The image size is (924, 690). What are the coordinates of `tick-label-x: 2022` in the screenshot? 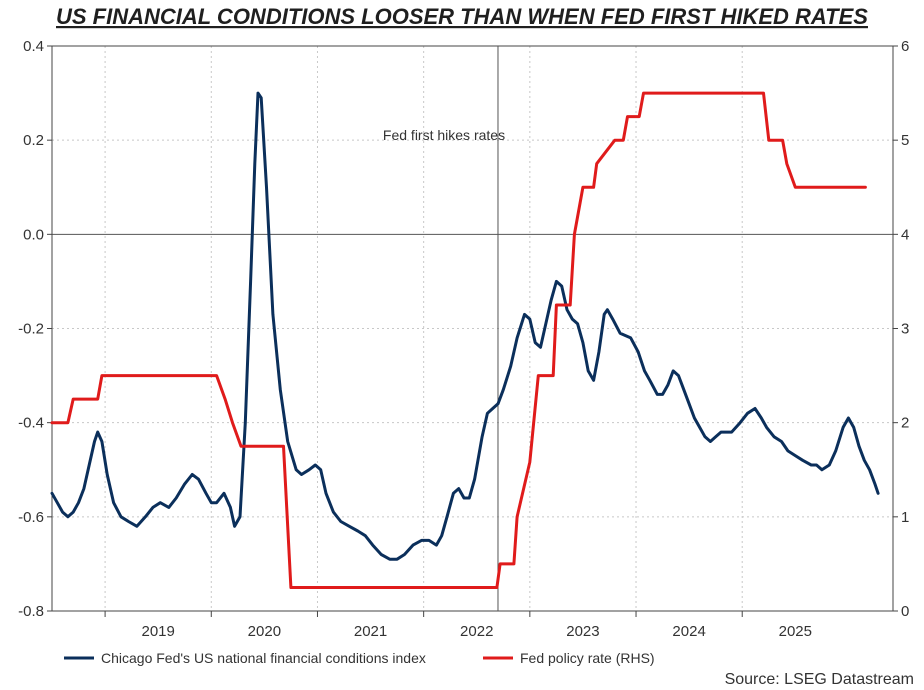 It's located at (476, 631).